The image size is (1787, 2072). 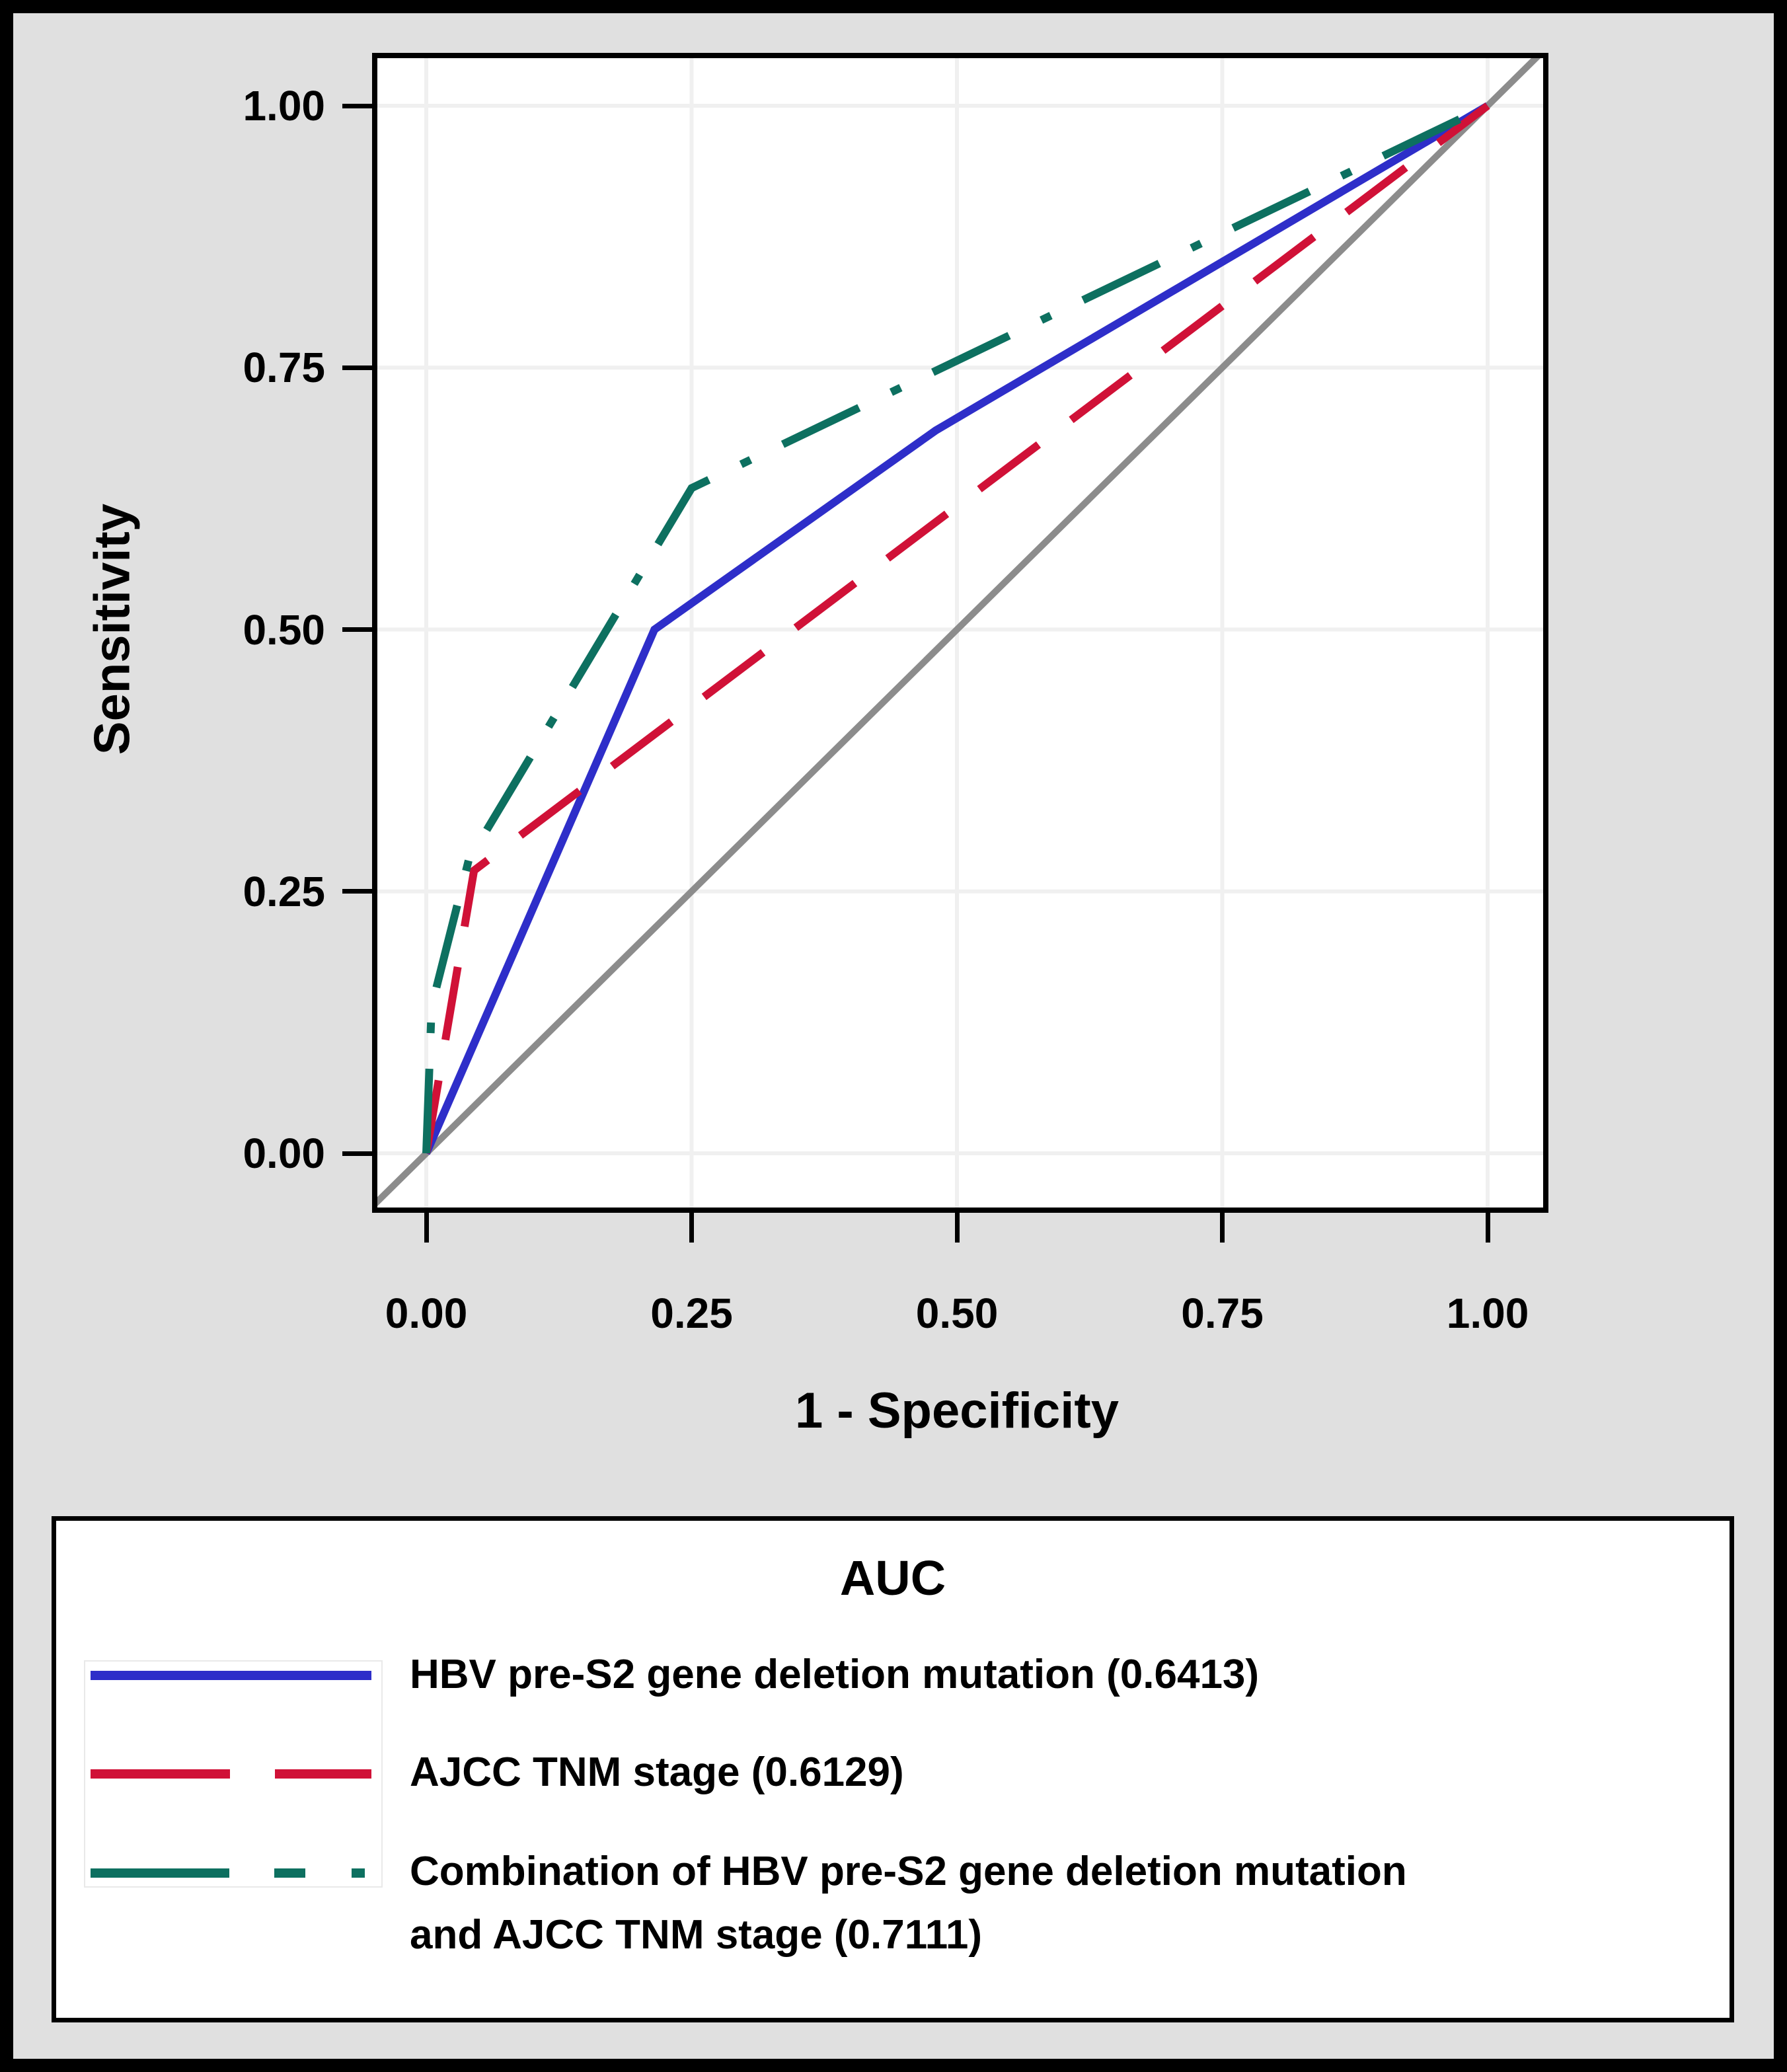 What do you see at coordinates (1487, 1313) in the screenshot?
I see `x-tick-label: 1.00` at bounding box center [1487, 1313].